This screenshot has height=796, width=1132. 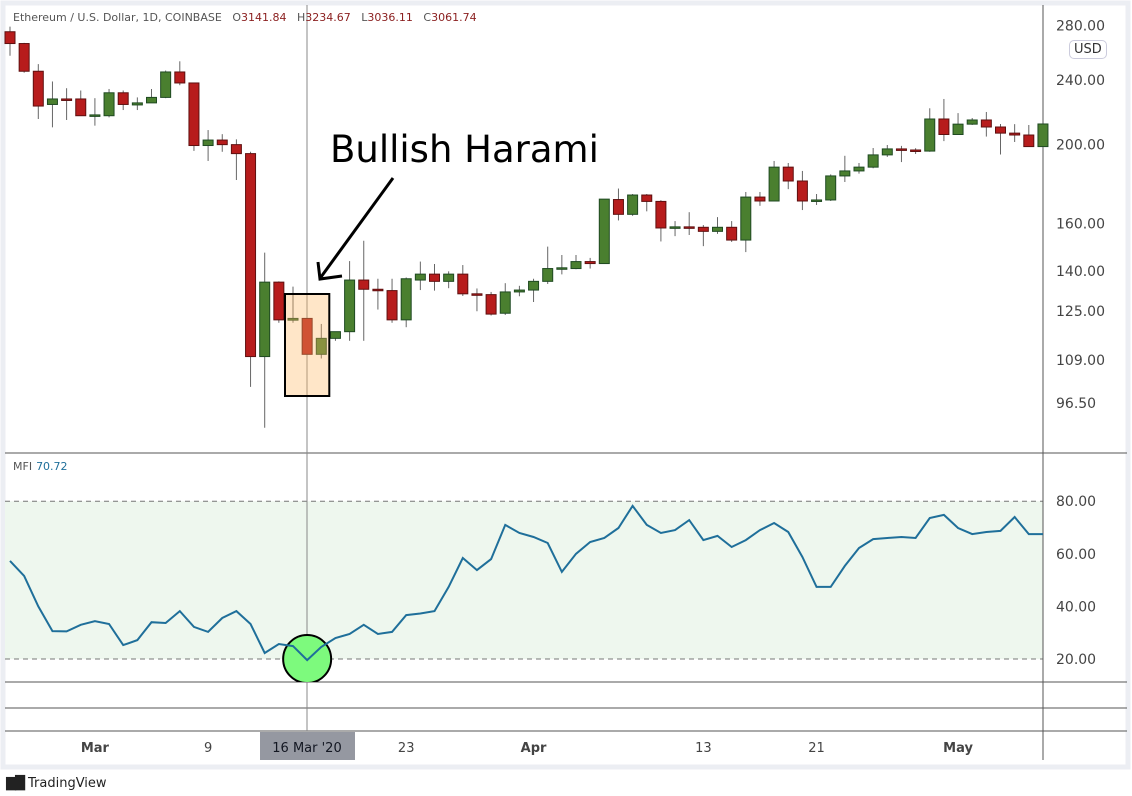 I want to click on mfi-value: 70.72, so click(x=52, y=466).